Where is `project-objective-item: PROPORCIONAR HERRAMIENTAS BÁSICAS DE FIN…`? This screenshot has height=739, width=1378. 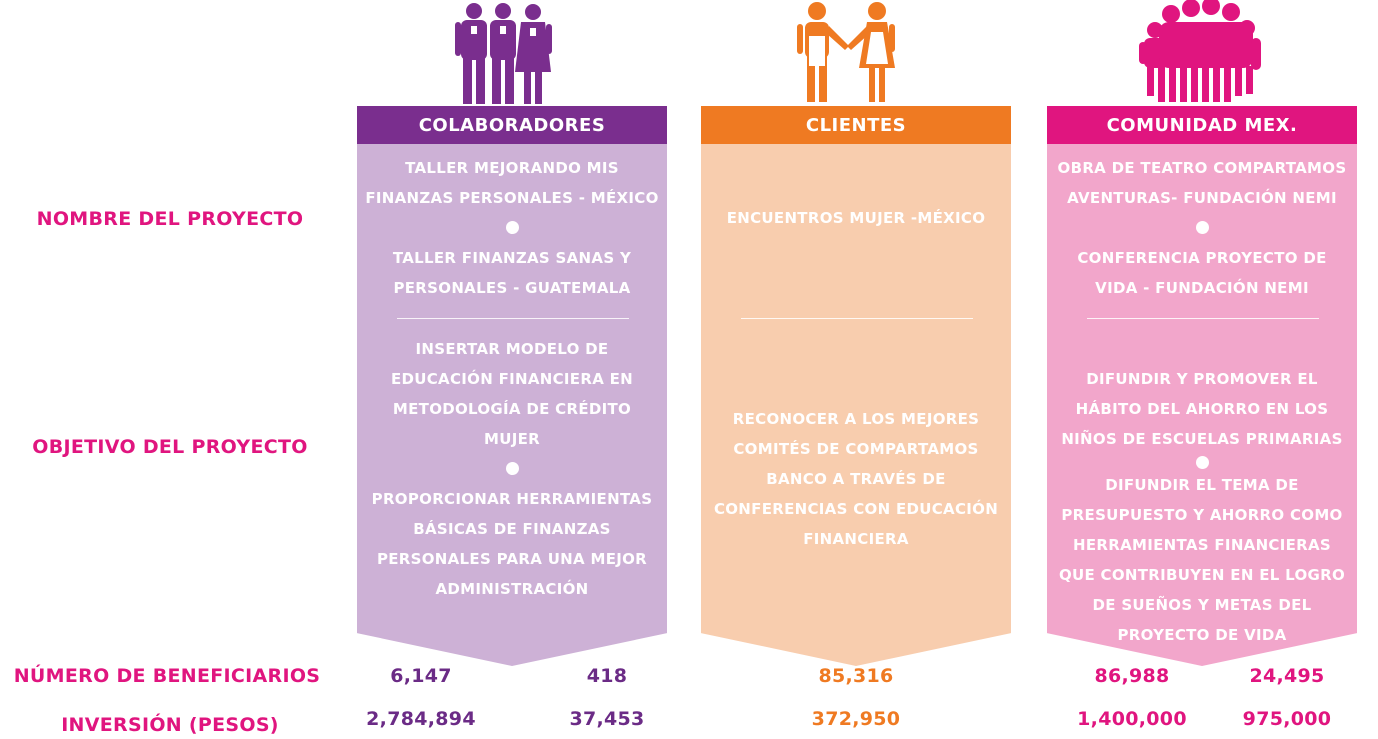
project-objective-item: PROPORCIONAR HERRAMIENTAS BÁSICAS DE FIN… is located at coordinates (512, 544).